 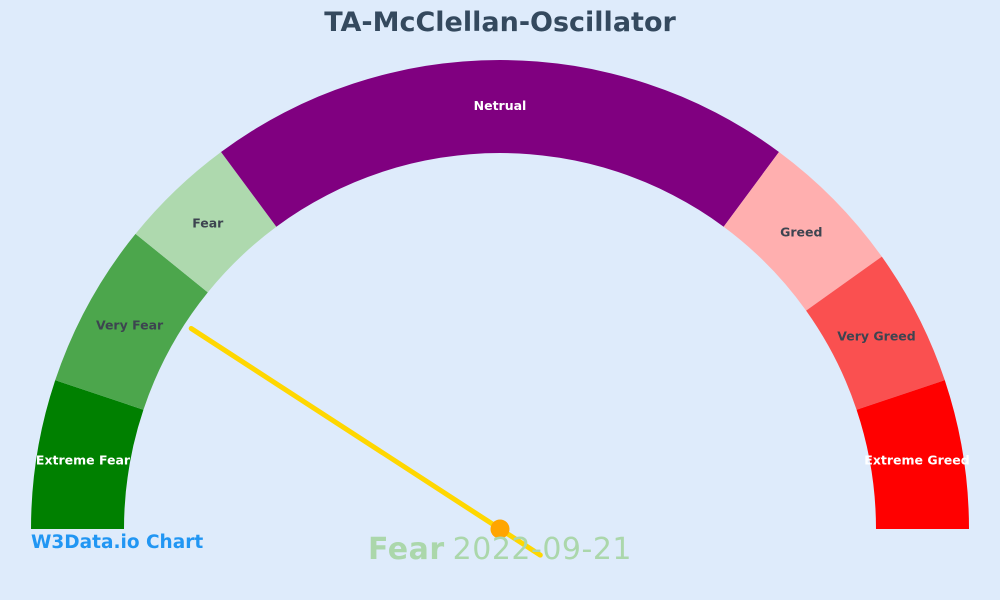 What do you see at coordinates (916, 460) in the screenshot?
I see `gauge-segment-label: Extreme Greed` at bounding box center [916, 460].